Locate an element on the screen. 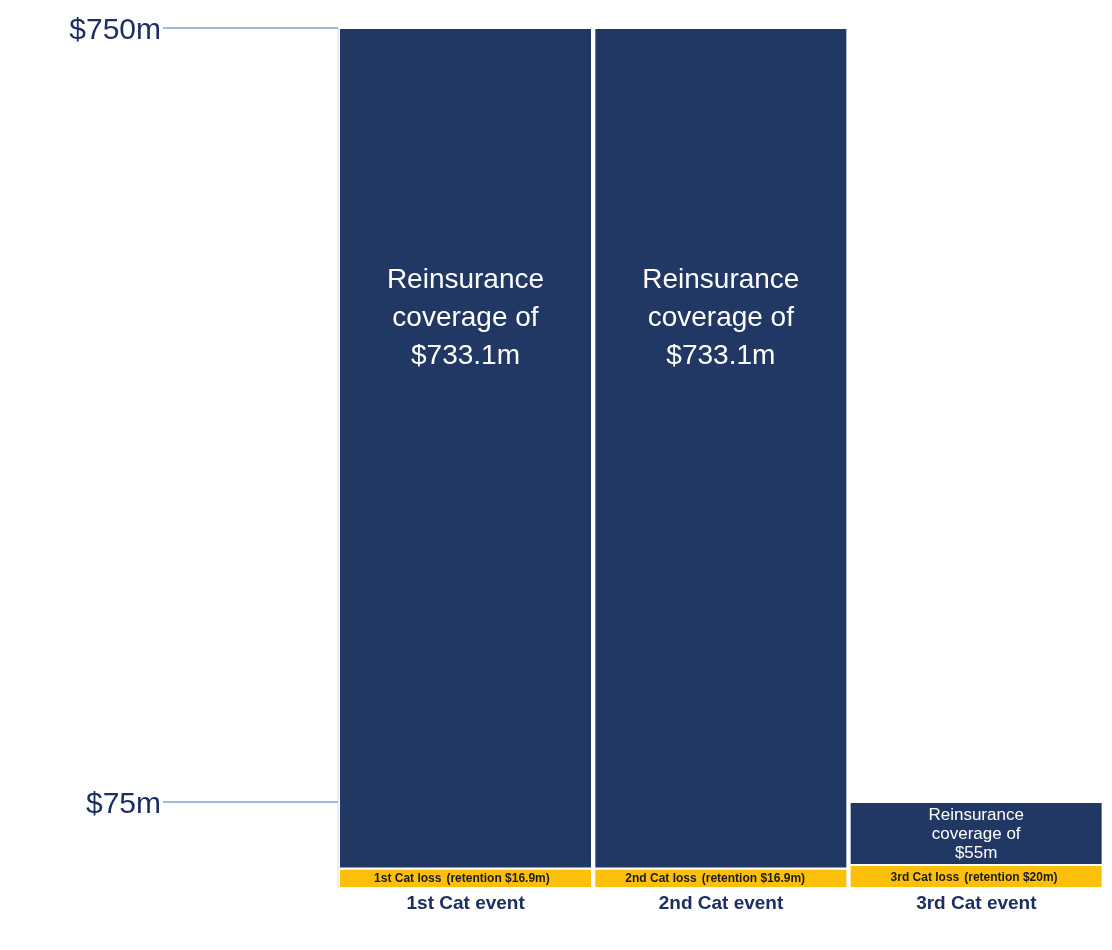 This screenshot has width=1112, height=950. x-tick-label: 2nd Cat event is located at coordinates (721, 903).